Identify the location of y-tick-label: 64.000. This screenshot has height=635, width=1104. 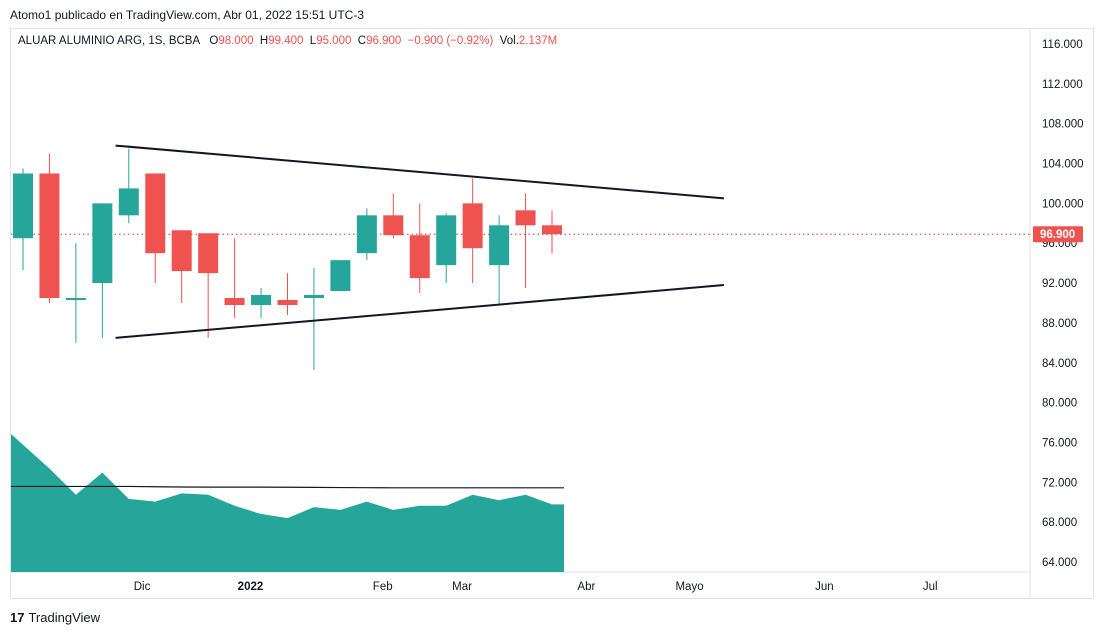
(1059, 563).